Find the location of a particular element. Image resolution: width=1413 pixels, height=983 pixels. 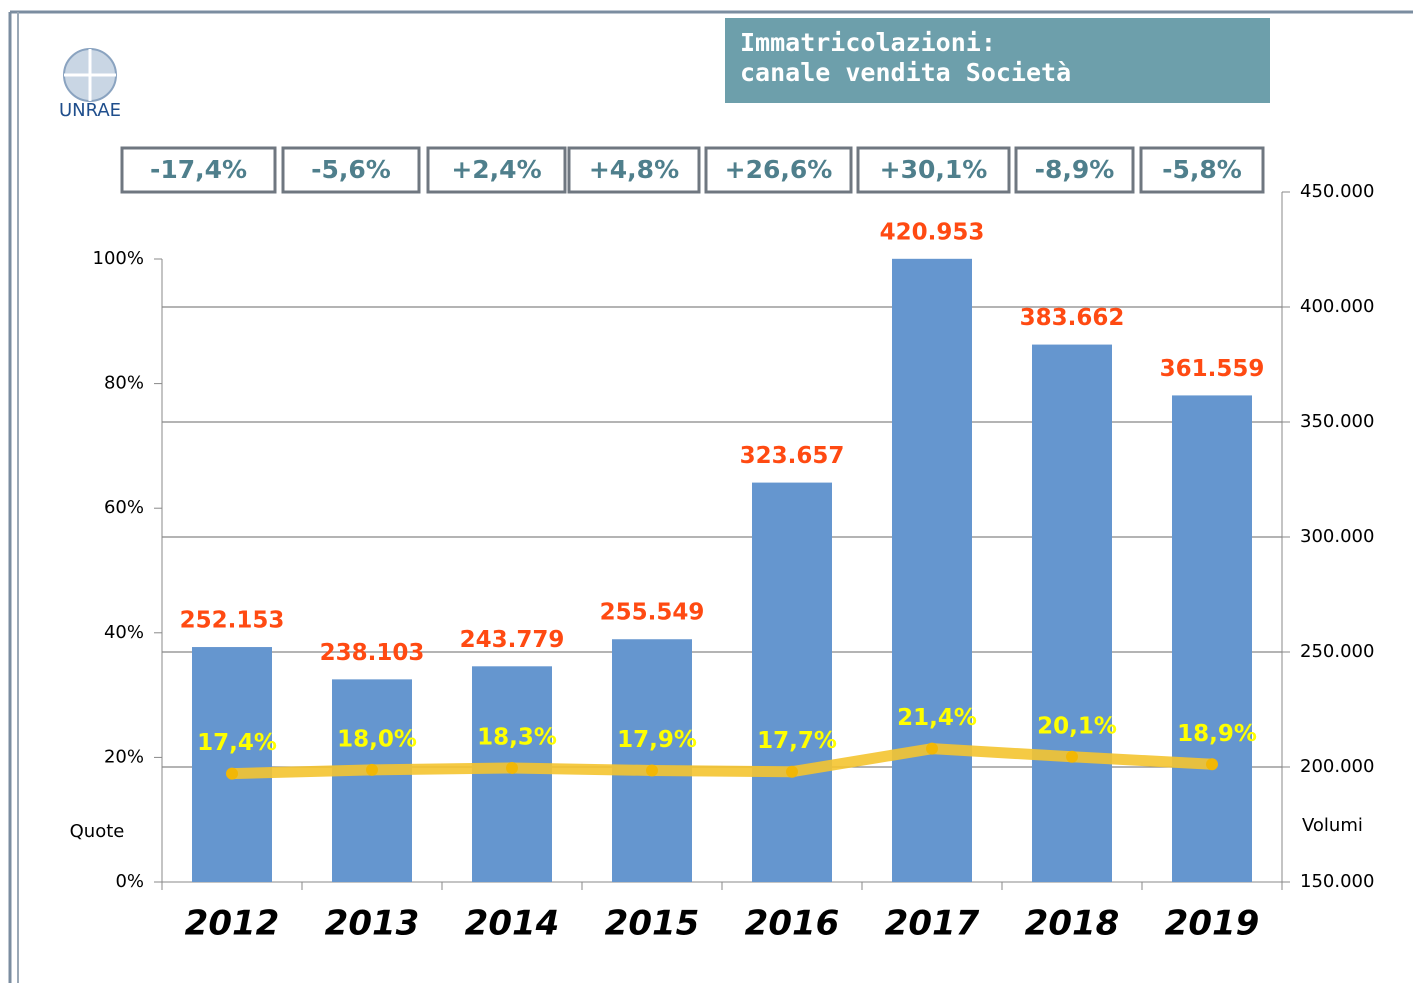

bar-value-label: 361.559 is located at coordinates (1212, 369).